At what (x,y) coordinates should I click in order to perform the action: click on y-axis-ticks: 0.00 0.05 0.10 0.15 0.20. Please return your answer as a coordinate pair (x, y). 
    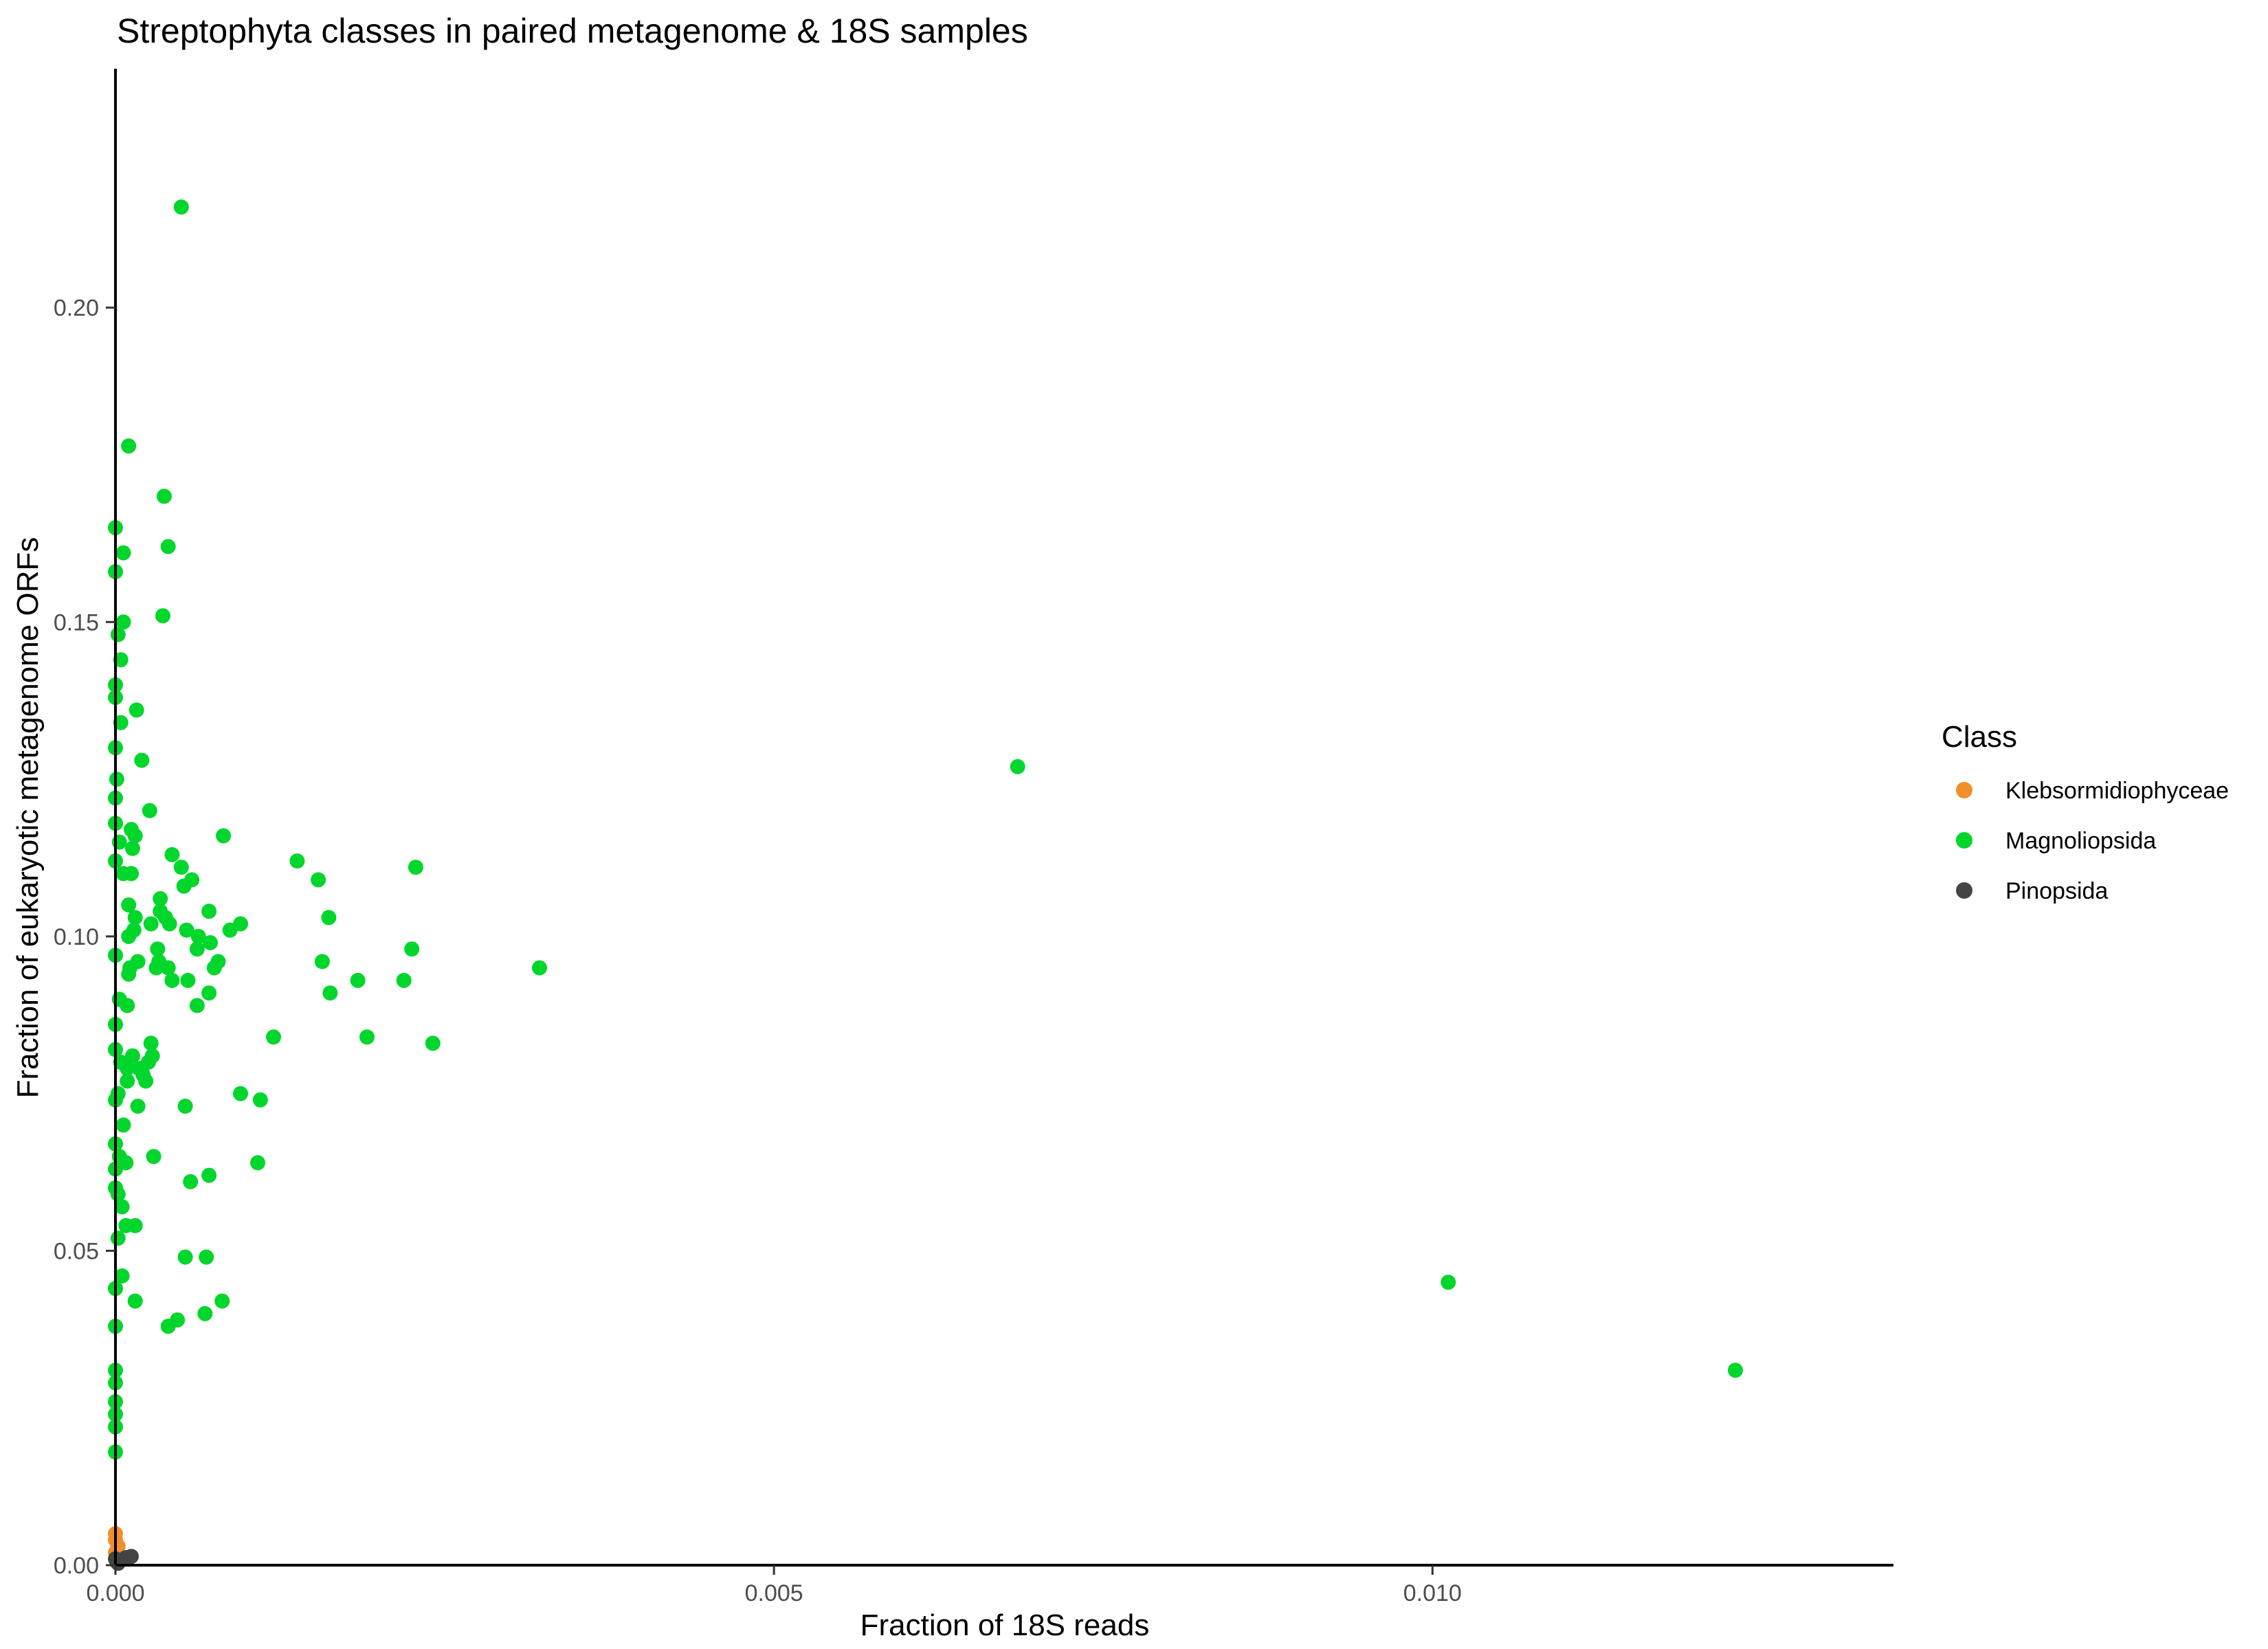
    Looking at the image, I should click on (84, 937).